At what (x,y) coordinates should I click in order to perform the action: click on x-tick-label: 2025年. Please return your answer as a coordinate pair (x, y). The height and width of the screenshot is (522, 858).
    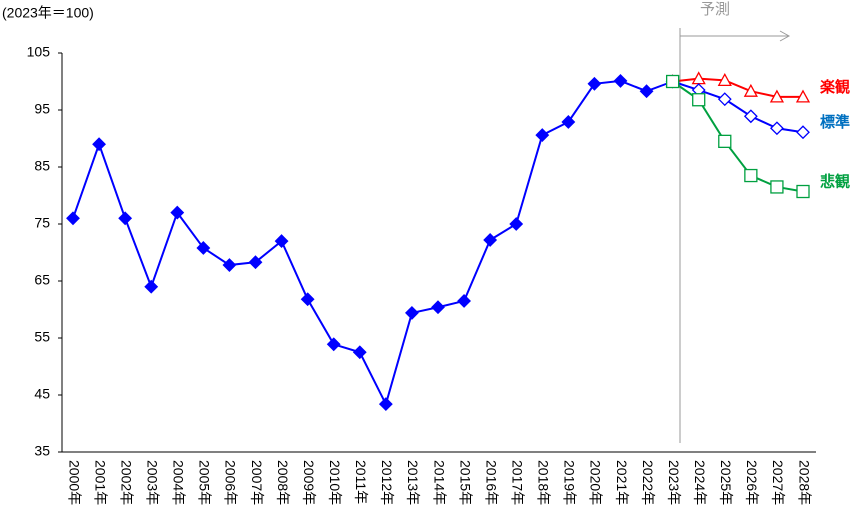
    Looking at the image, I should click on (726, 482).